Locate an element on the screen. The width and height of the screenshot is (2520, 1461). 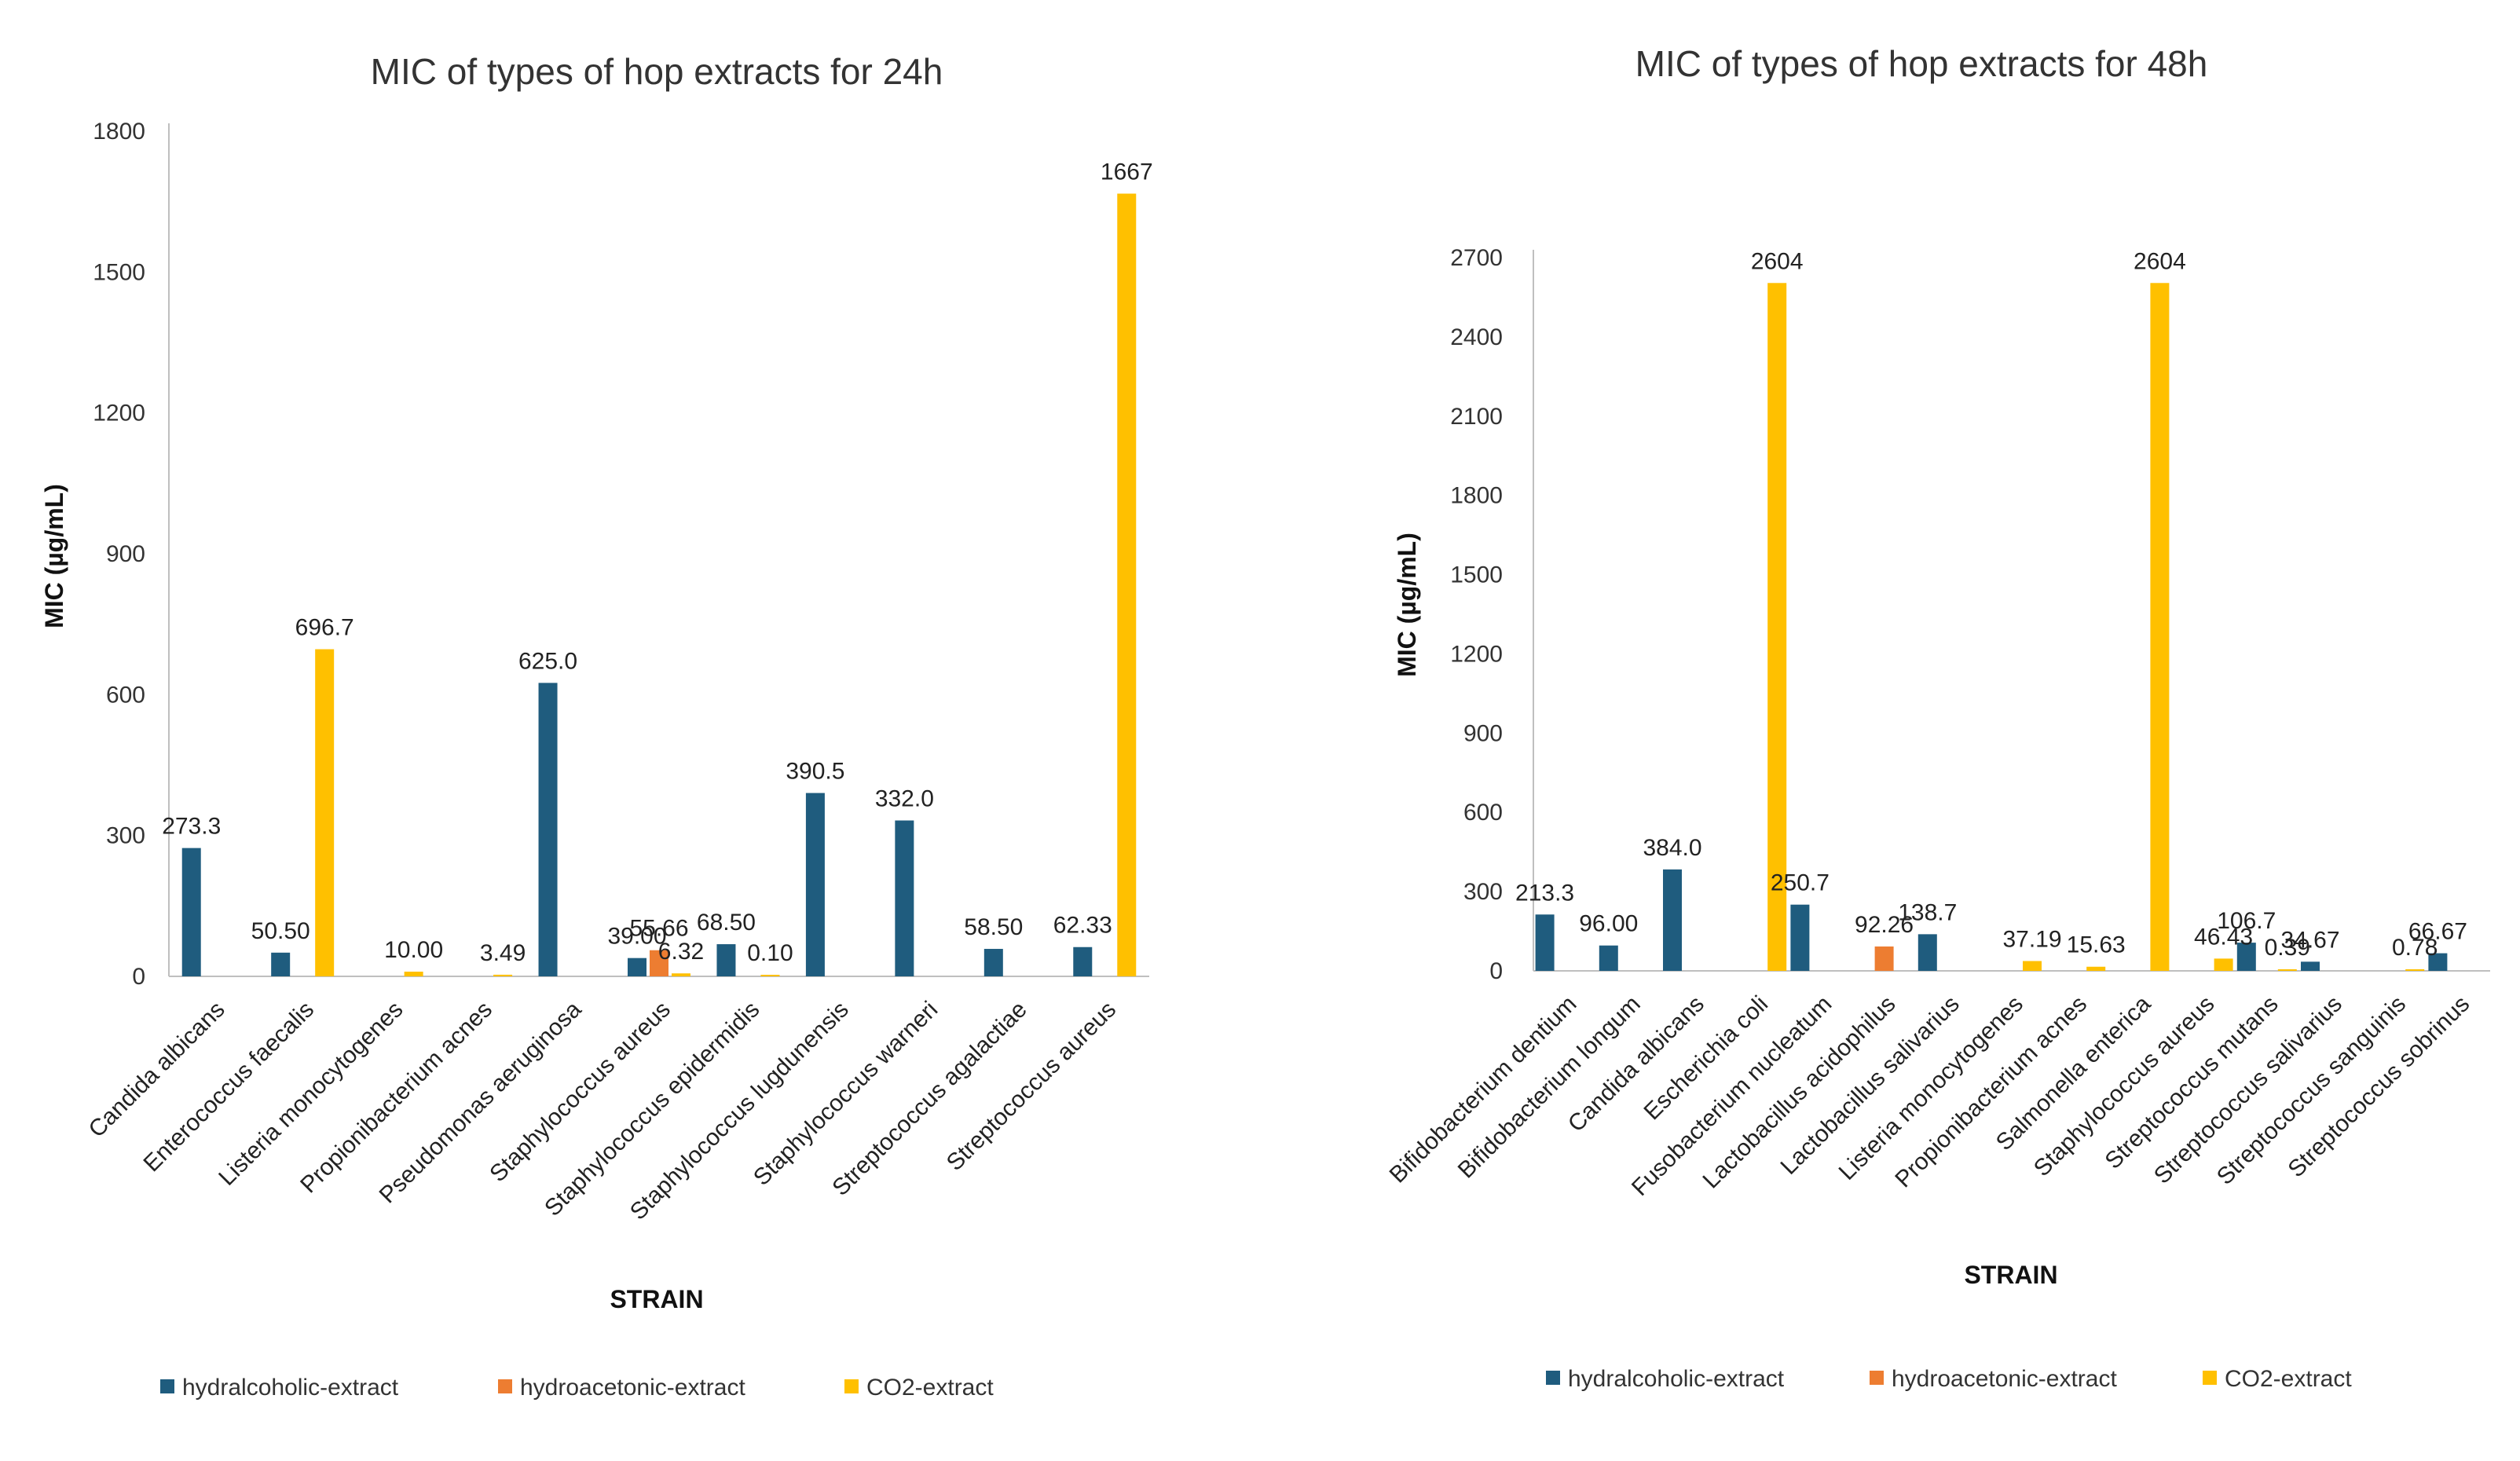
data-label: 384.0 is located at coordinates (1672, 848).